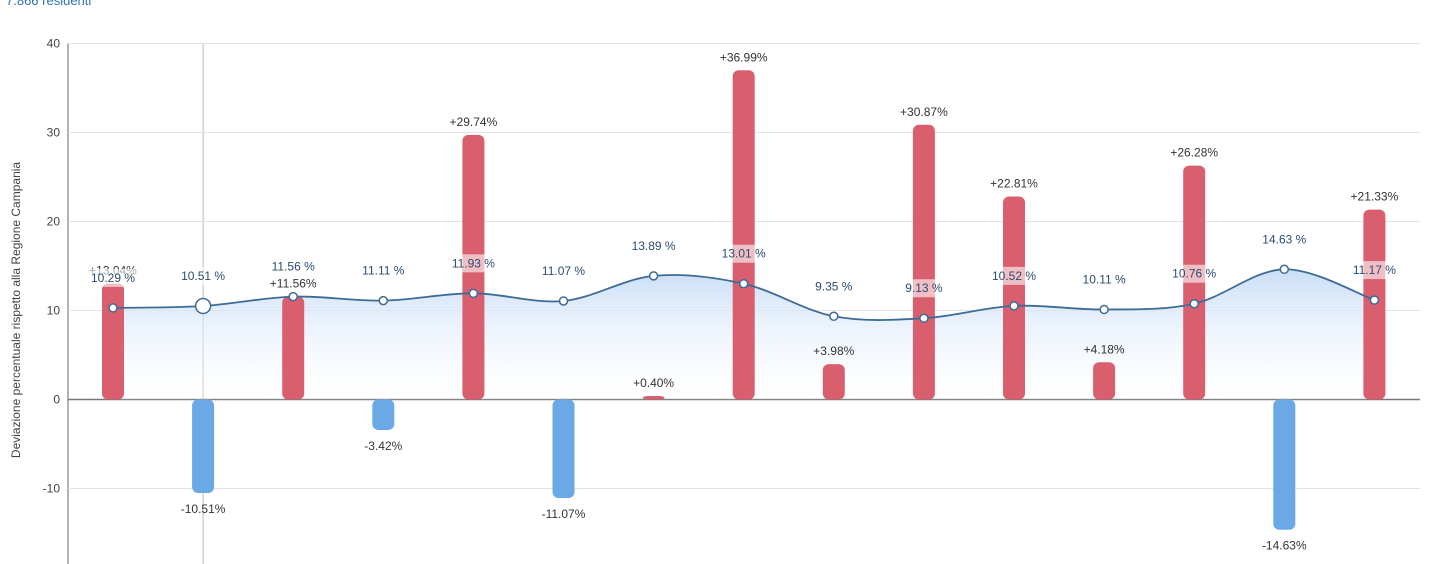 The height and width of the screenshot is (564, 1440). I want to click on line-label: 13.89 %, so click(654, 246).